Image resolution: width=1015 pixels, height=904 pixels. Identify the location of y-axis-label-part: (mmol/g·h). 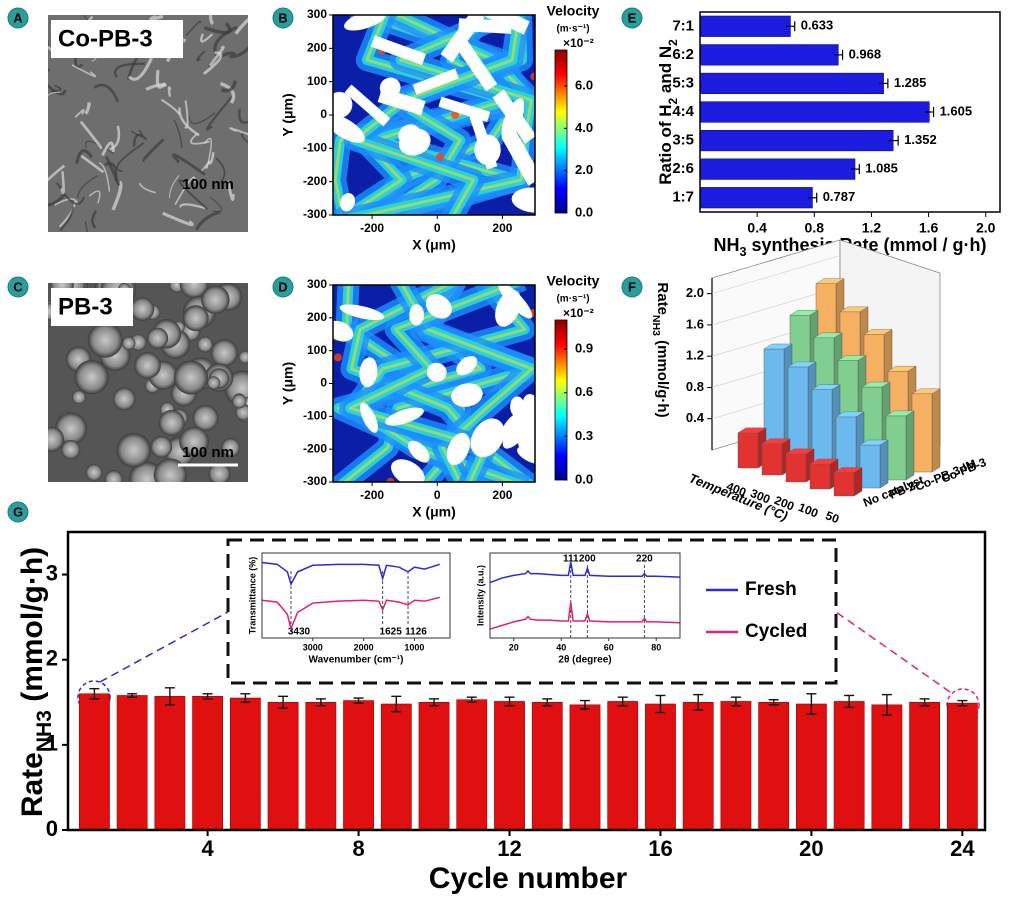
(32, 628).